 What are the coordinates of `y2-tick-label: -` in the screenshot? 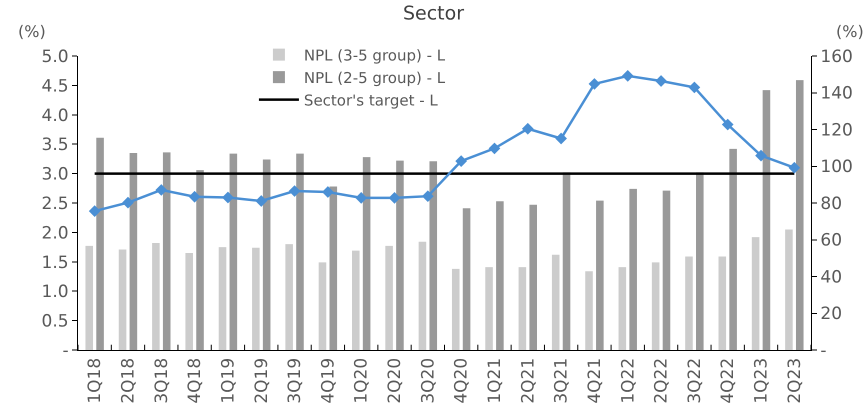 It's located at (823, 350).